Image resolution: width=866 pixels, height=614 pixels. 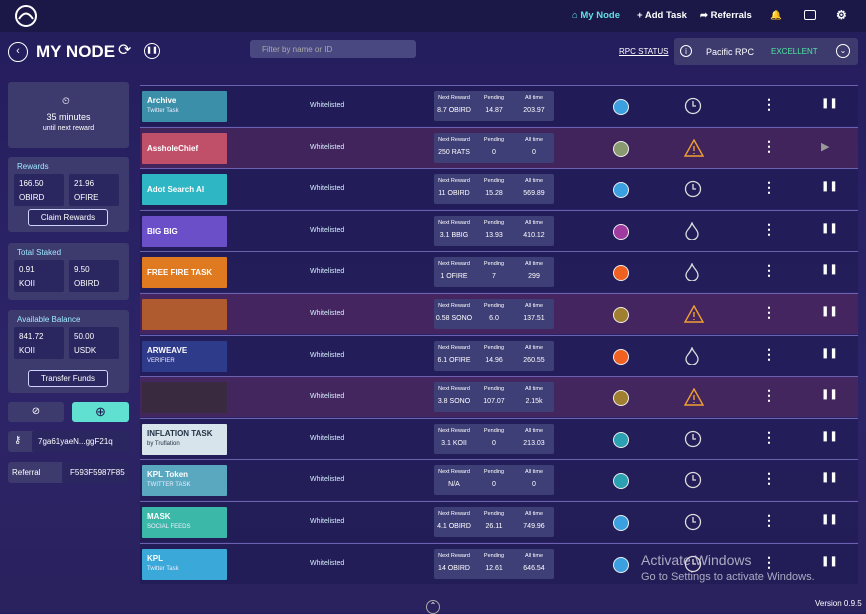 What do you see at coordinates (534, 152) in the screenshot?
I see `stat-value: 0` at bounding box center [534, 152].